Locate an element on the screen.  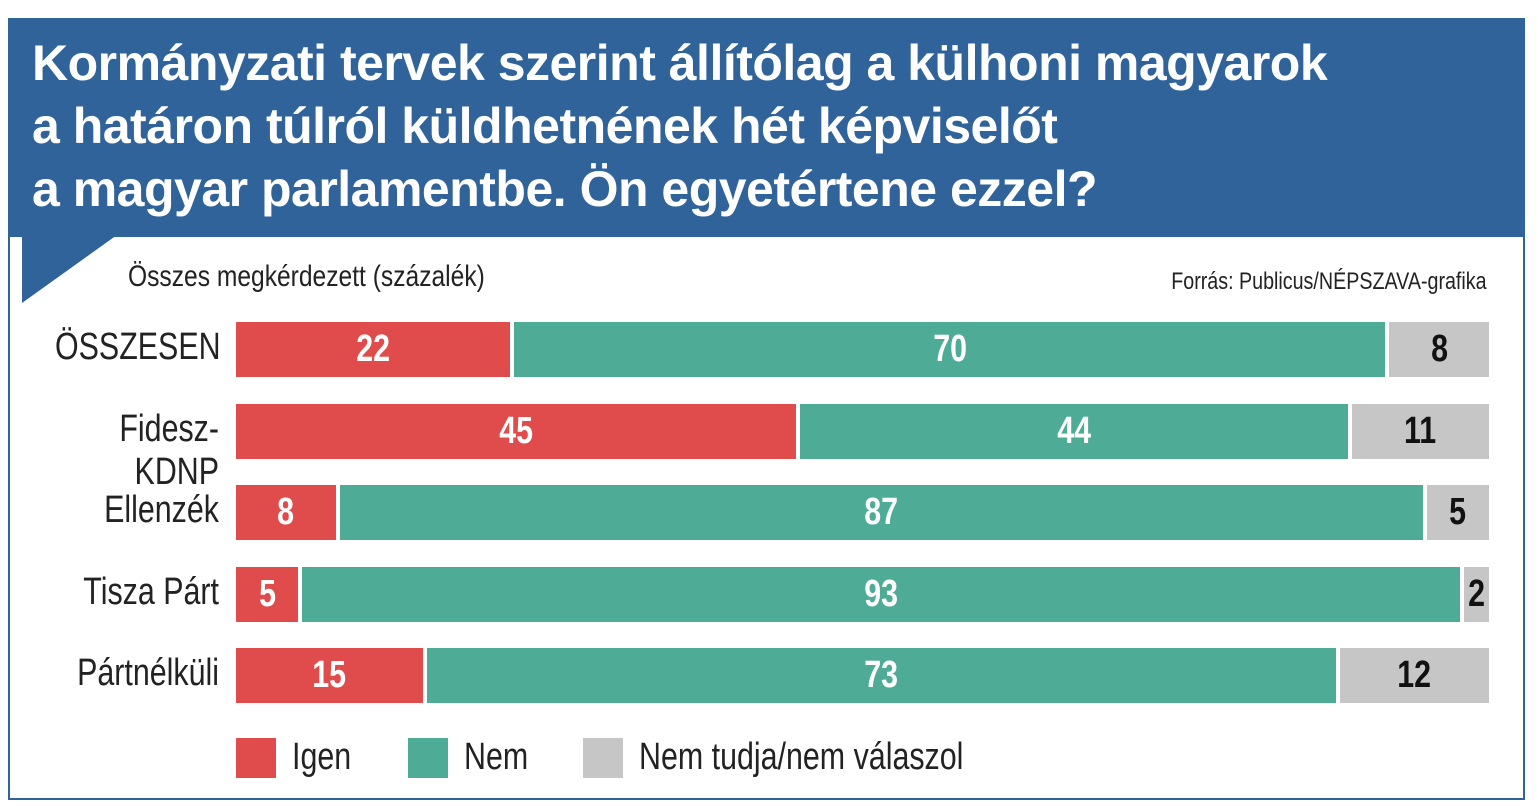
category-label: ÖSSZESEN is located at coordinates (138, 347).